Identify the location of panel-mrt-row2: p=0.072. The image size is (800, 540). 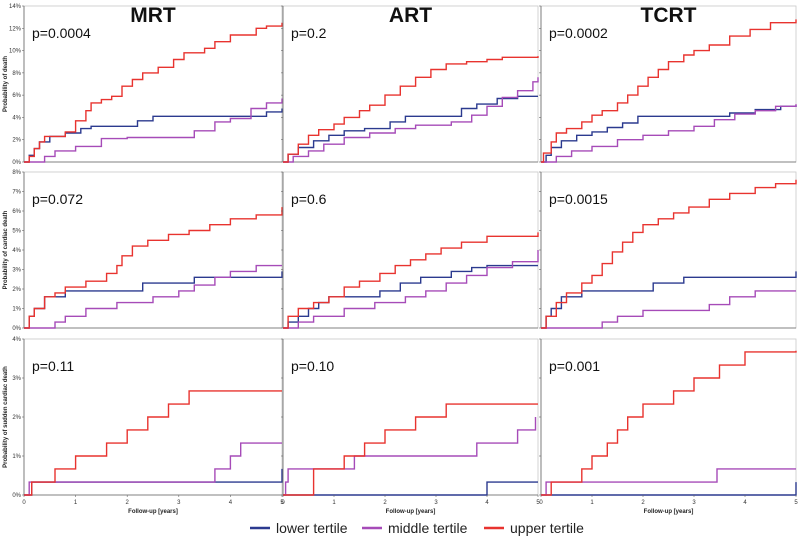
(152, 250).